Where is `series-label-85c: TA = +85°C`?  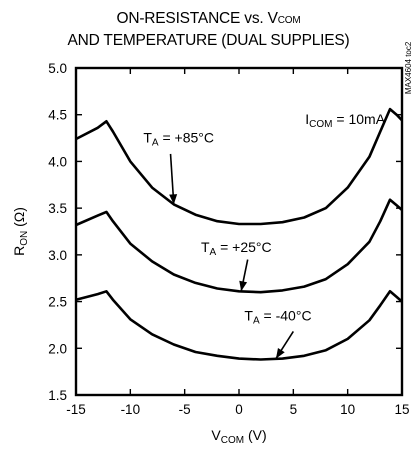
series-label-85c: TA = +85°C is located at coordinates (178, 139).